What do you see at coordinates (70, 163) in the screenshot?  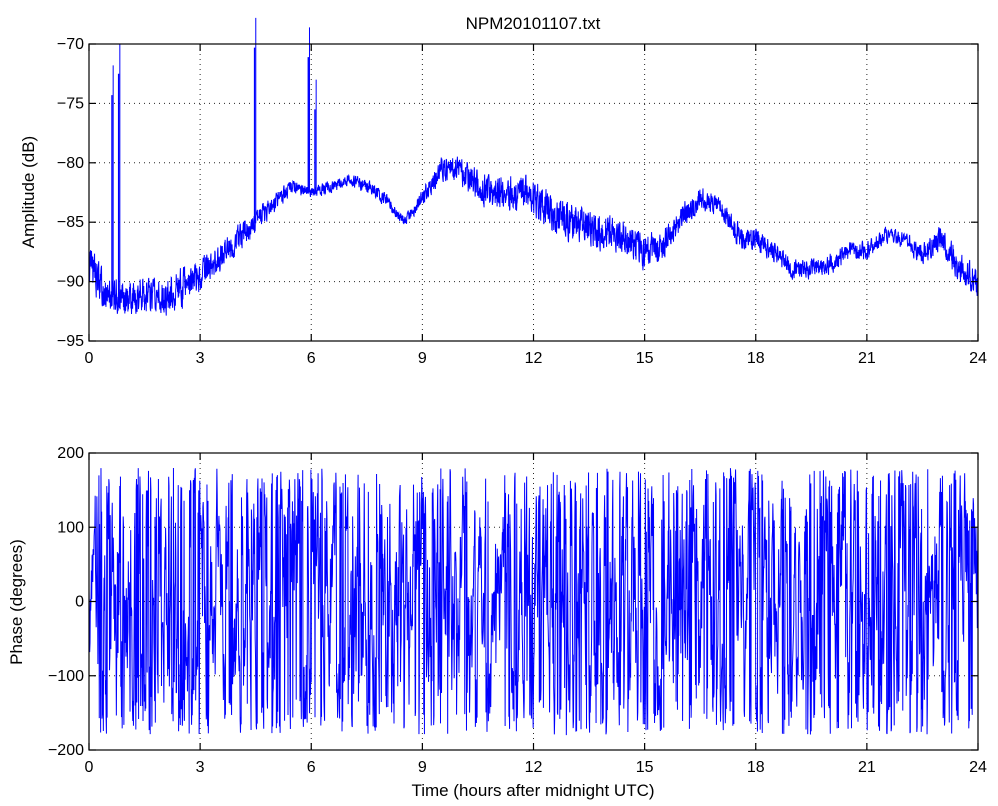 I see `y-tick-label: −80` at bounding box center [70, 163].